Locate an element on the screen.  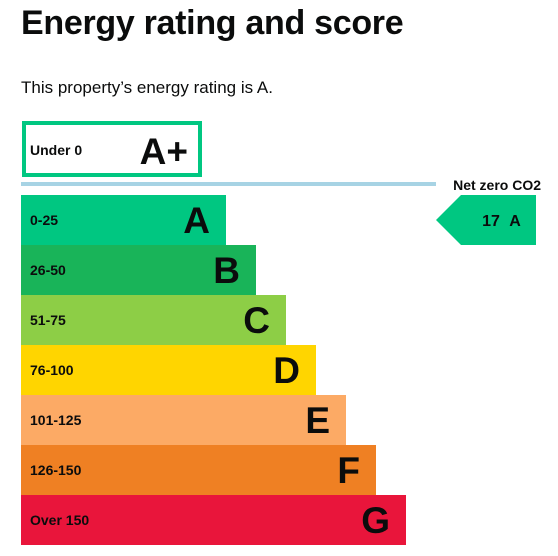
band-f-bar is located at coordinates (198, 470).